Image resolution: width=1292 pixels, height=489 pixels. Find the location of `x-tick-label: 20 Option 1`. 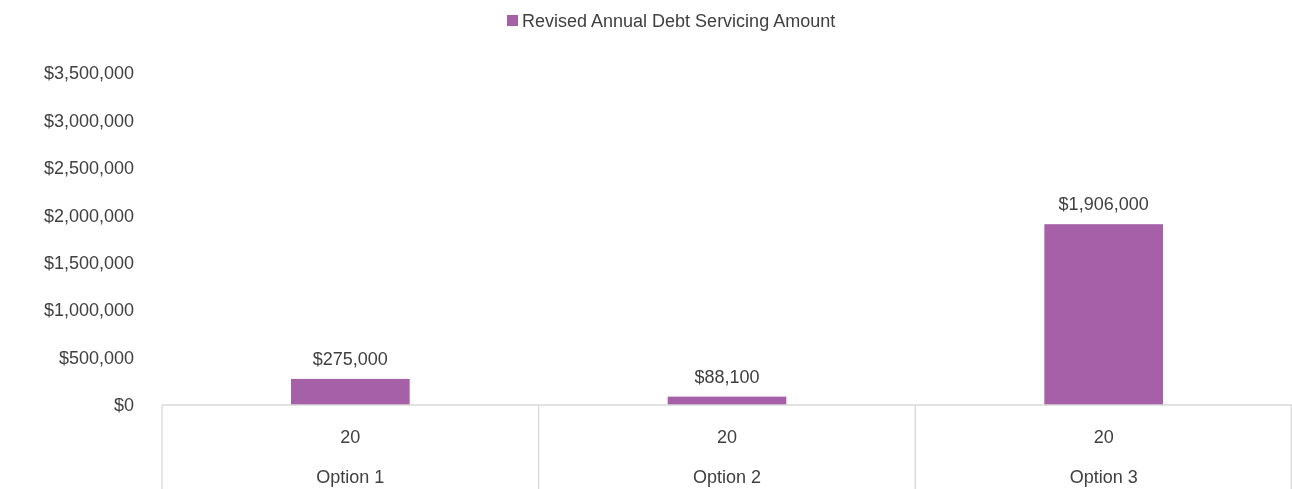

x-tick-label: 20 Option 1 is located at coordinates (350, 457).